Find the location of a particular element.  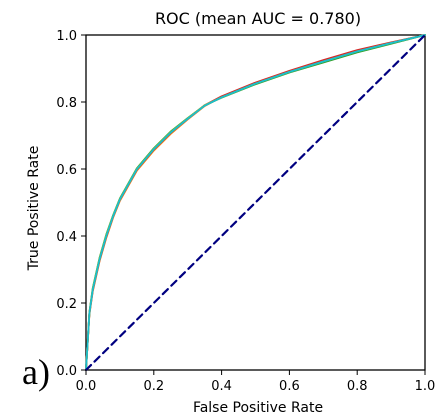

y-tick-label: 0.2 is located at coordinates (66, 304).